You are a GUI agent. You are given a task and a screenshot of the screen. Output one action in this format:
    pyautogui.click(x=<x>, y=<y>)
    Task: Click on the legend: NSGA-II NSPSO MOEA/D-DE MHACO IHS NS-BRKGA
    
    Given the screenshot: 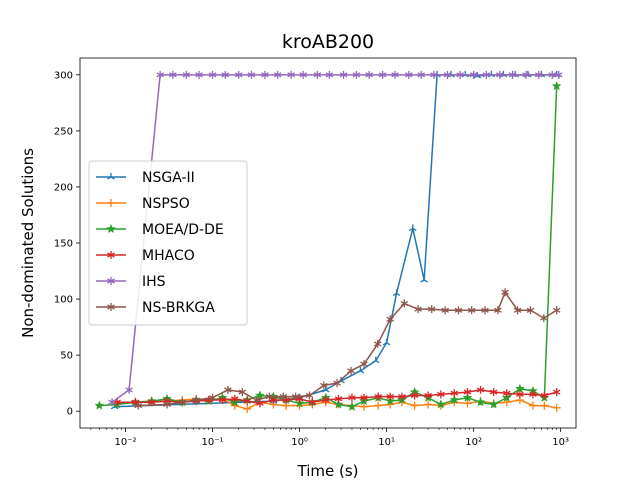 What is the action you would take?
    pyautogui.click(x=168, y=243)
    